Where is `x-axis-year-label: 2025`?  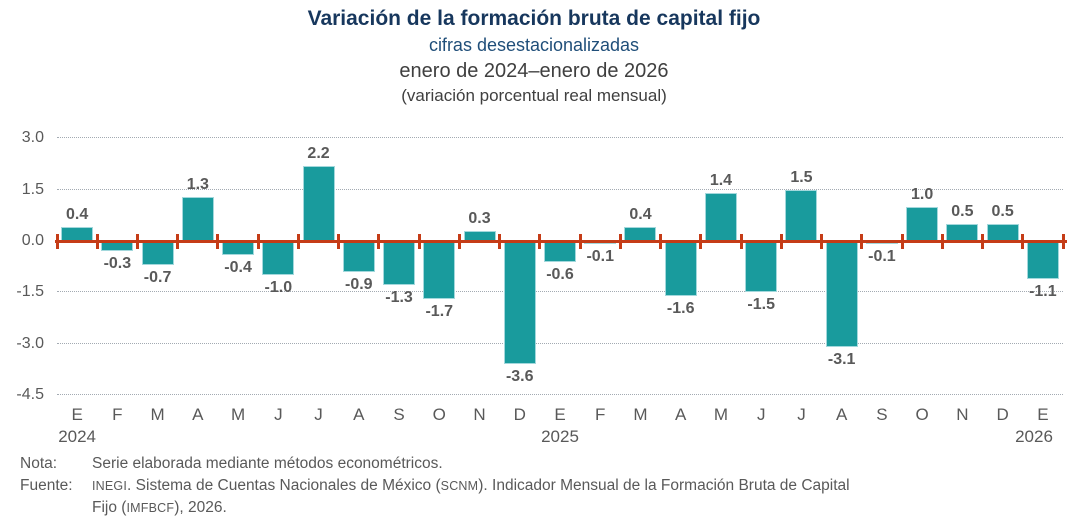 x-axis-year-label: 2025 is located at coordinates (560, 436).